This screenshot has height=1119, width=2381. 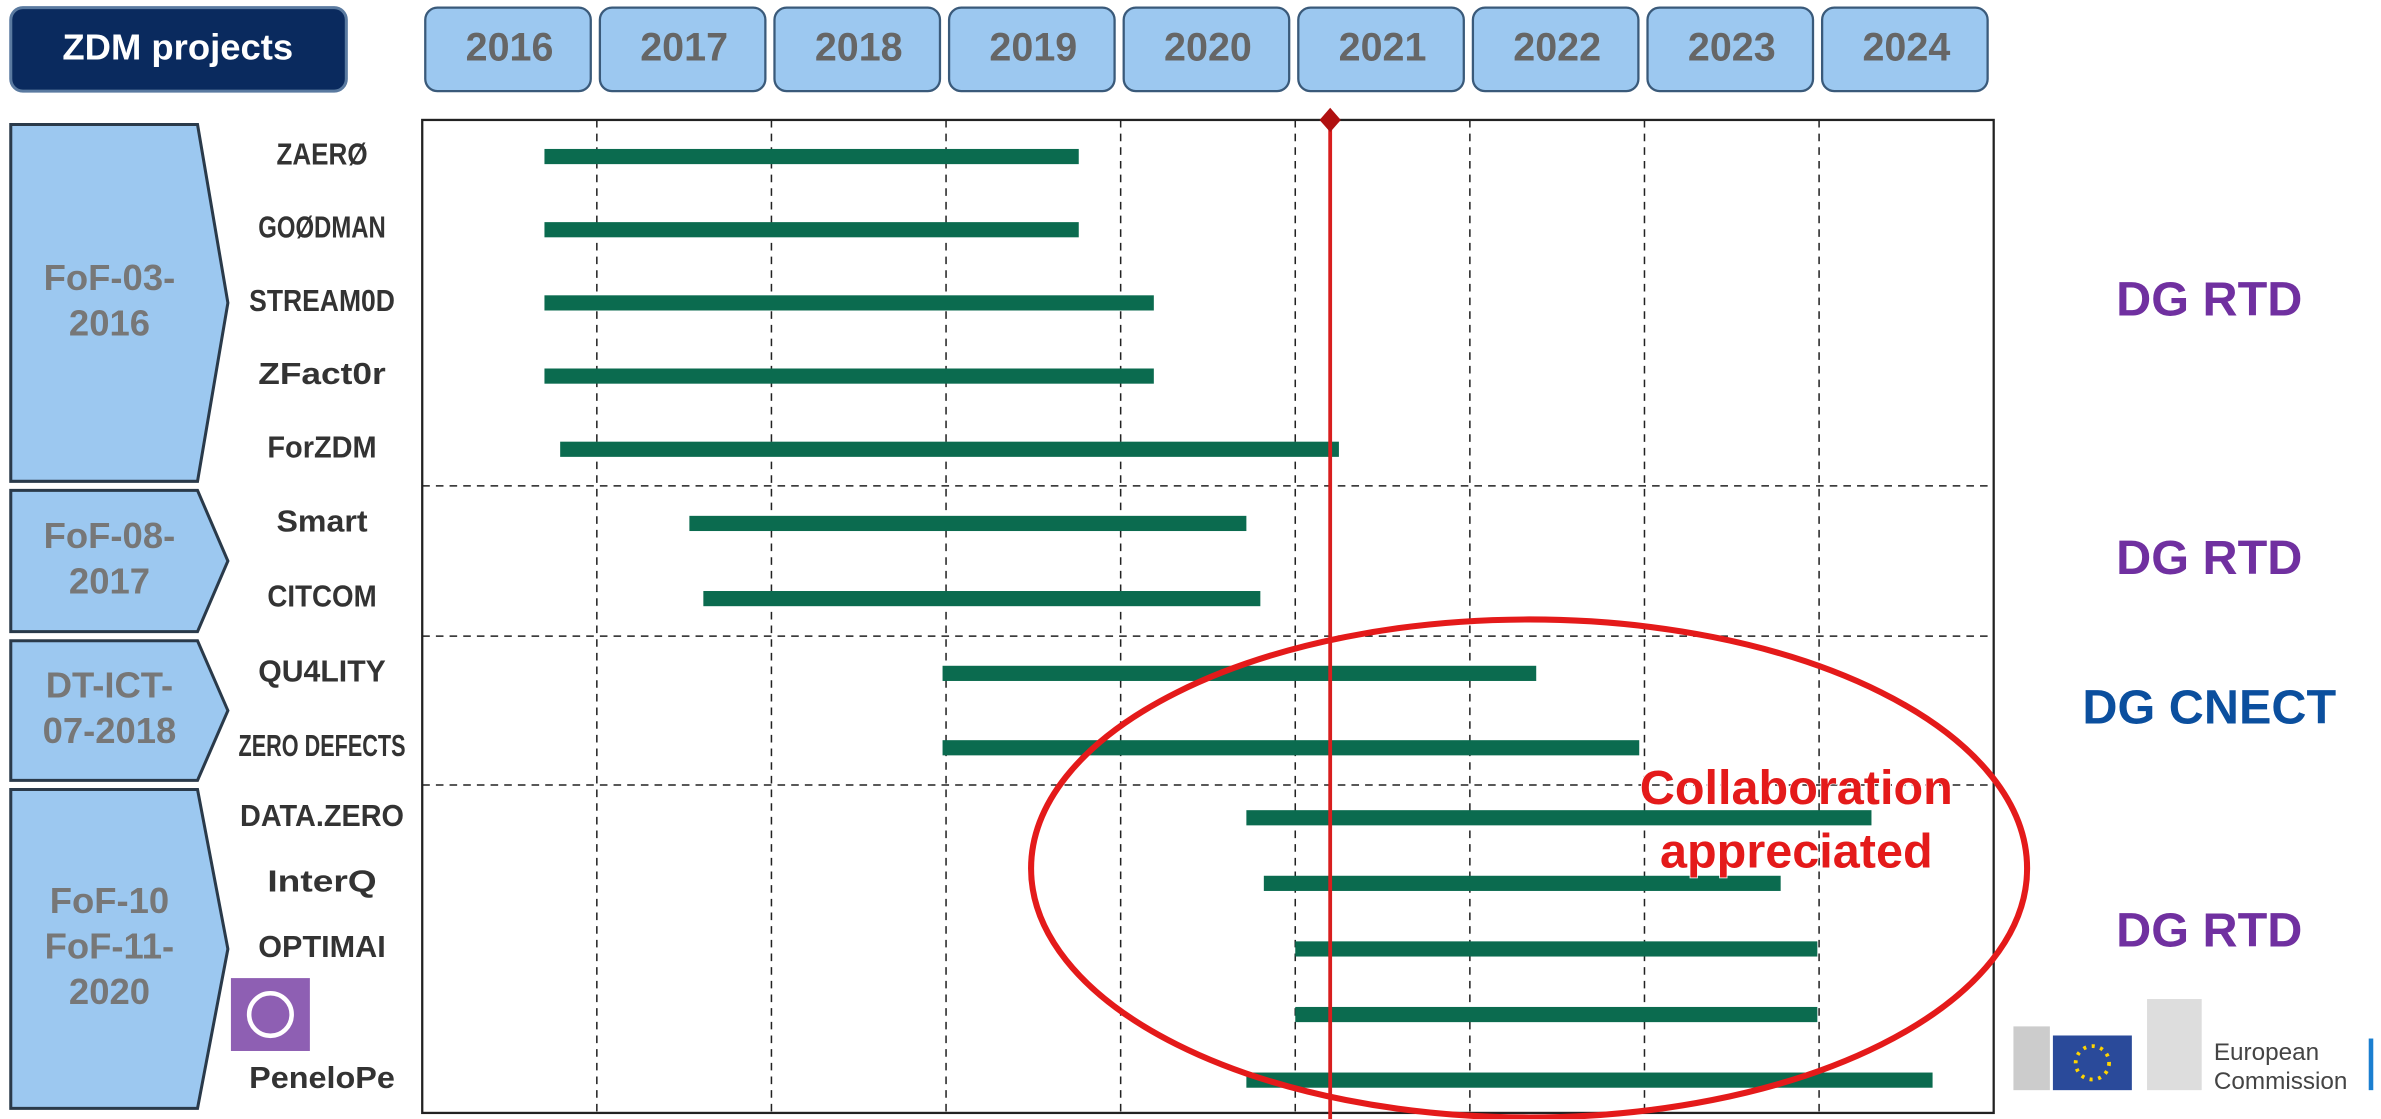 I want to click on group-label: 2016, so click(x=109, y=322).